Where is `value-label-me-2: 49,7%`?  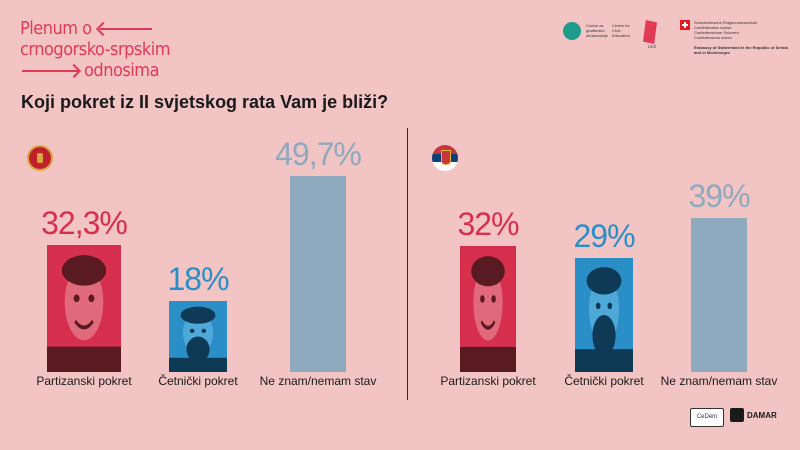
value-label-me-2: 49,7% is located at coordinates (318, 154).